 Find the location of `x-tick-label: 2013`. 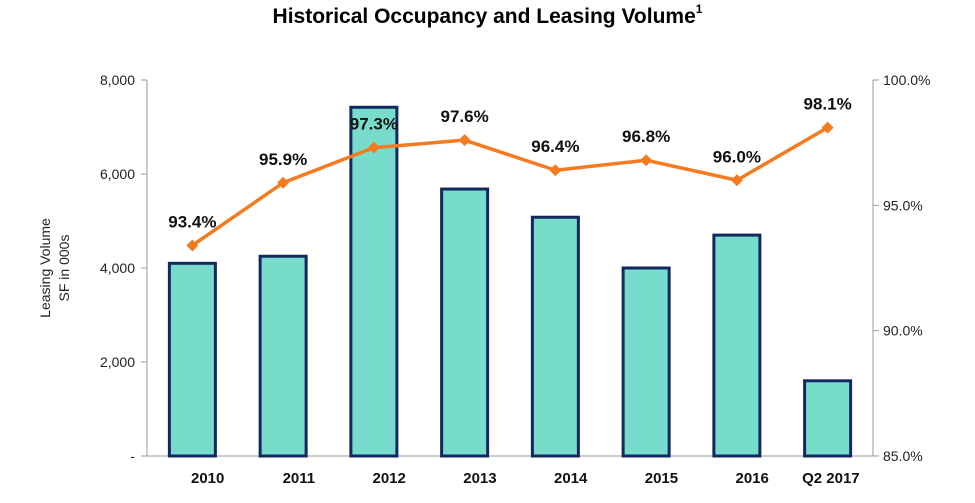

x-tick-label: 2013 is located at coordinates (479, 478).